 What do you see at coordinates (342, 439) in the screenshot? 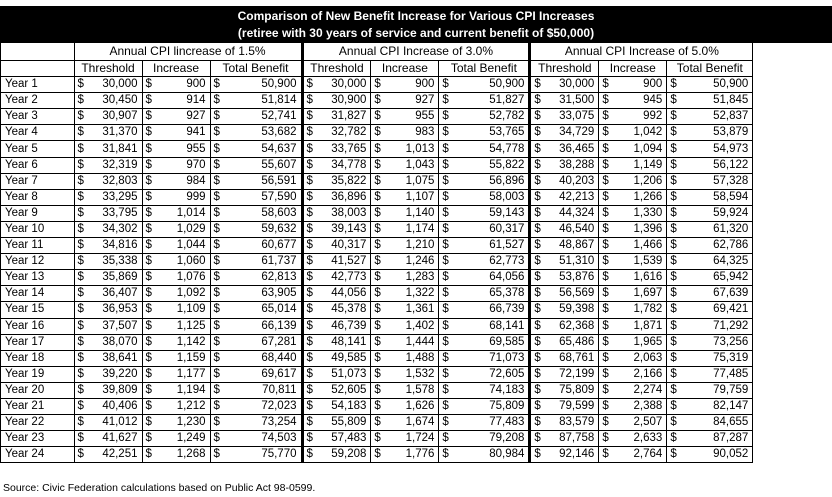
I see `value-cell: 57,483` at bounding box center [342, 439].